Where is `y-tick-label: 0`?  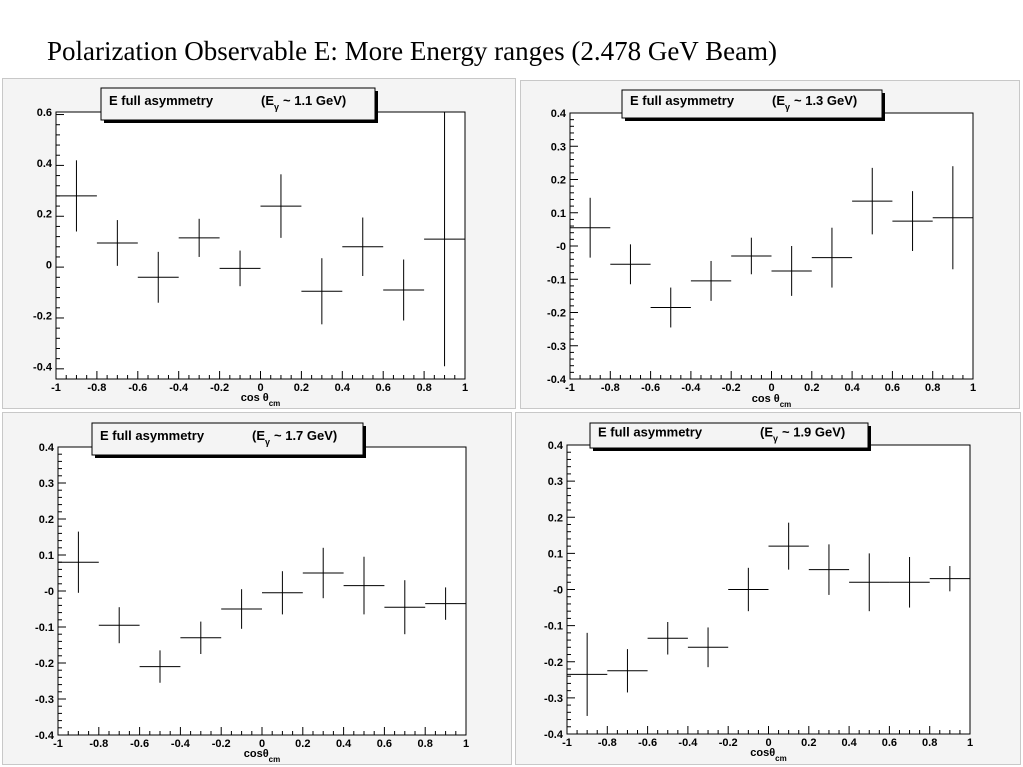 y-tick-label: 0 is located at coordinates (49, 266).